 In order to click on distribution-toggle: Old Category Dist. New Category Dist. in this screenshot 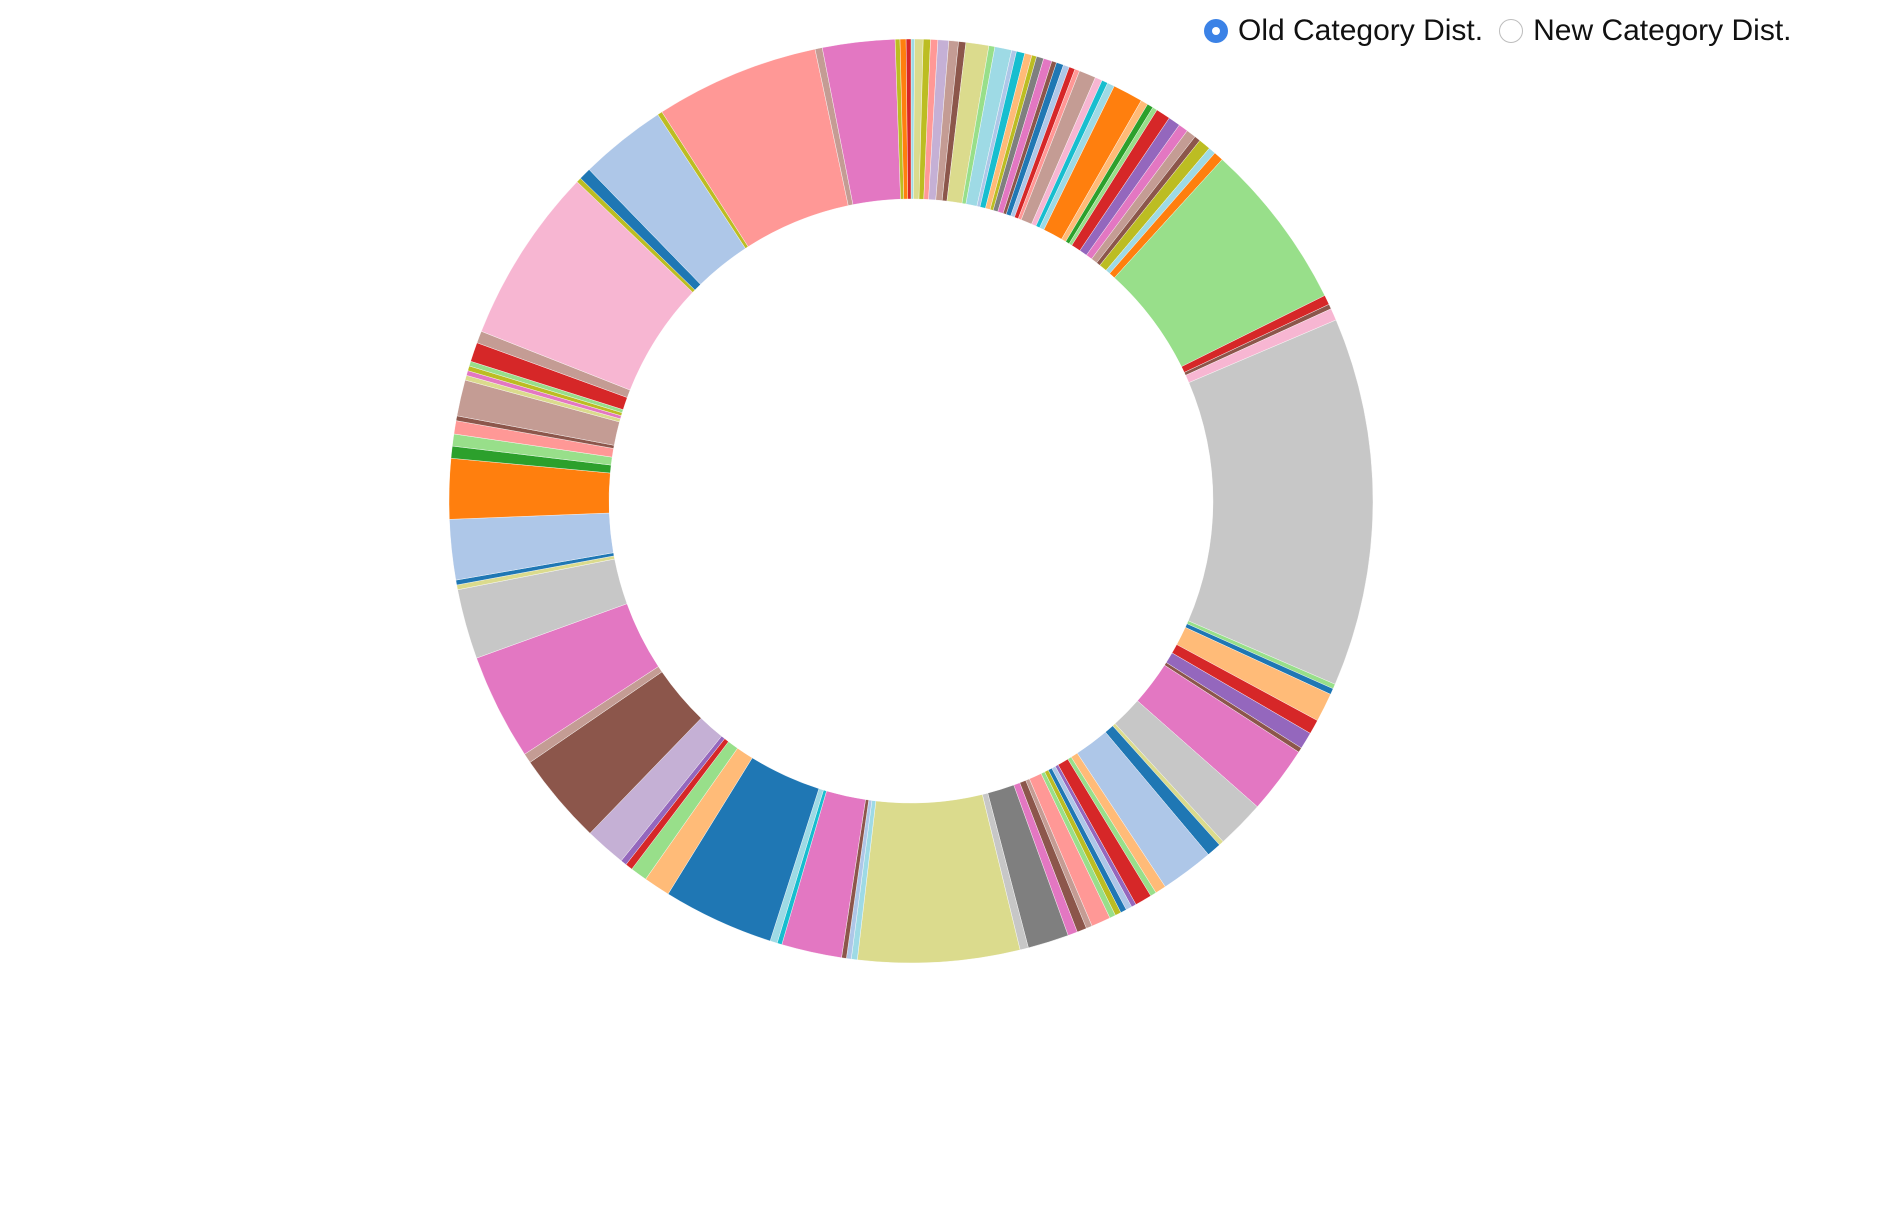, I will do `click(1506, 31)`.